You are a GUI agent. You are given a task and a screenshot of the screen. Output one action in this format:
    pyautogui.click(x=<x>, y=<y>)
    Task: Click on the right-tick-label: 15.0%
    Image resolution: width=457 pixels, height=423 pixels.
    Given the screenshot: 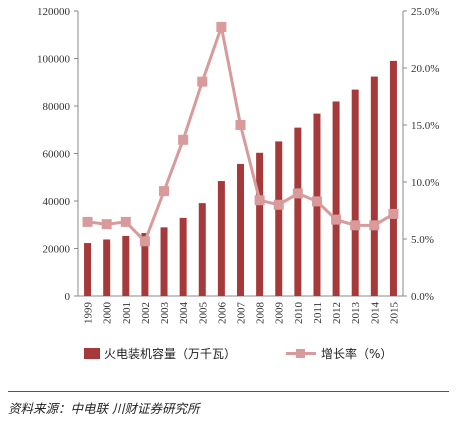 What is the action you would take?
    pyautogui.click(x=425, y=126)
    